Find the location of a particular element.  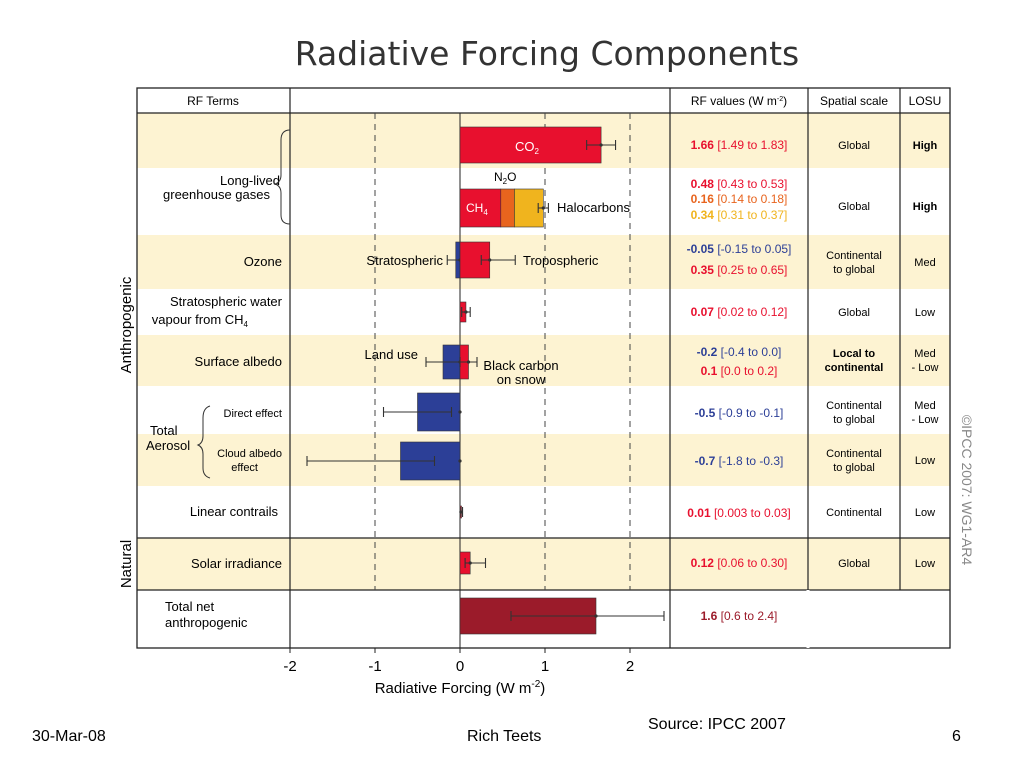

bar-label-ch4: CH4 is located at coordinates (477, 209).